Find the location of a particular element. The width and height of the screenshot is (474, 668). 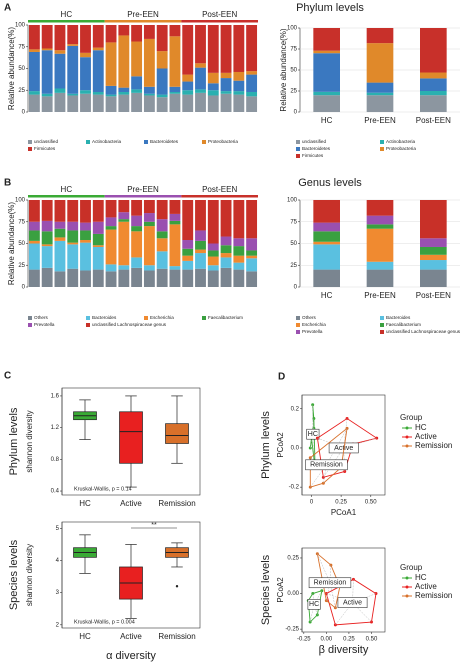

row-label: Phylum levels is located at coordinates (266, 445).